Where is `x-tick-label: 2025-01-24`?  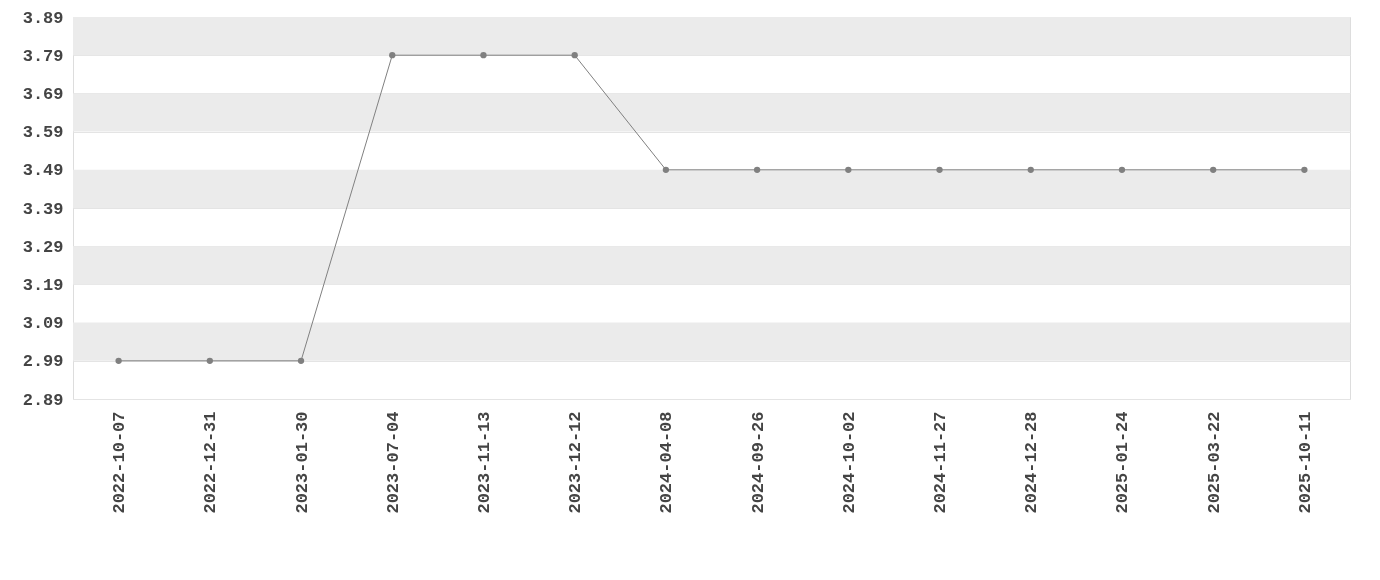 x-tick-label: 2025-01-24 is located at coordinates (1123, 462).